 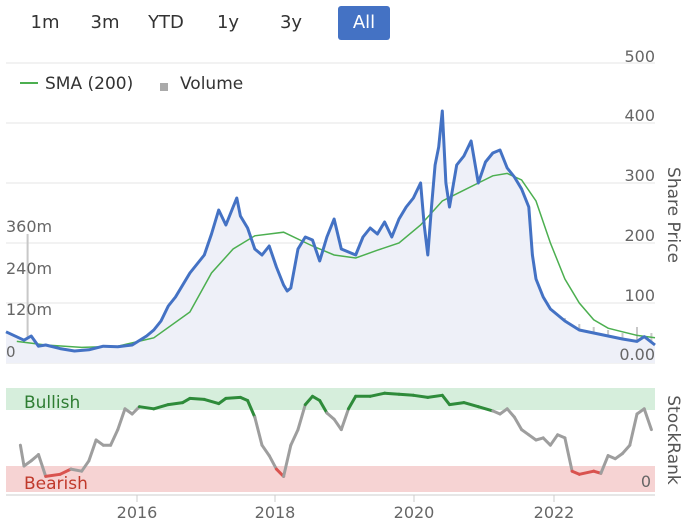 What do you see at coordinates (202, 23) in the screenshot?
I see `range-selector: 1m 3m YTD 1y 3y All` at bounding box center [202, 23].